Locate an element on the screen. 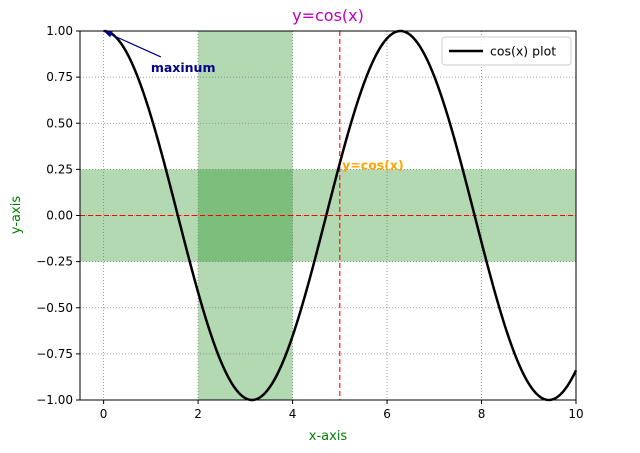  x-tick-label: 0 is located at coordinates (104, 414).